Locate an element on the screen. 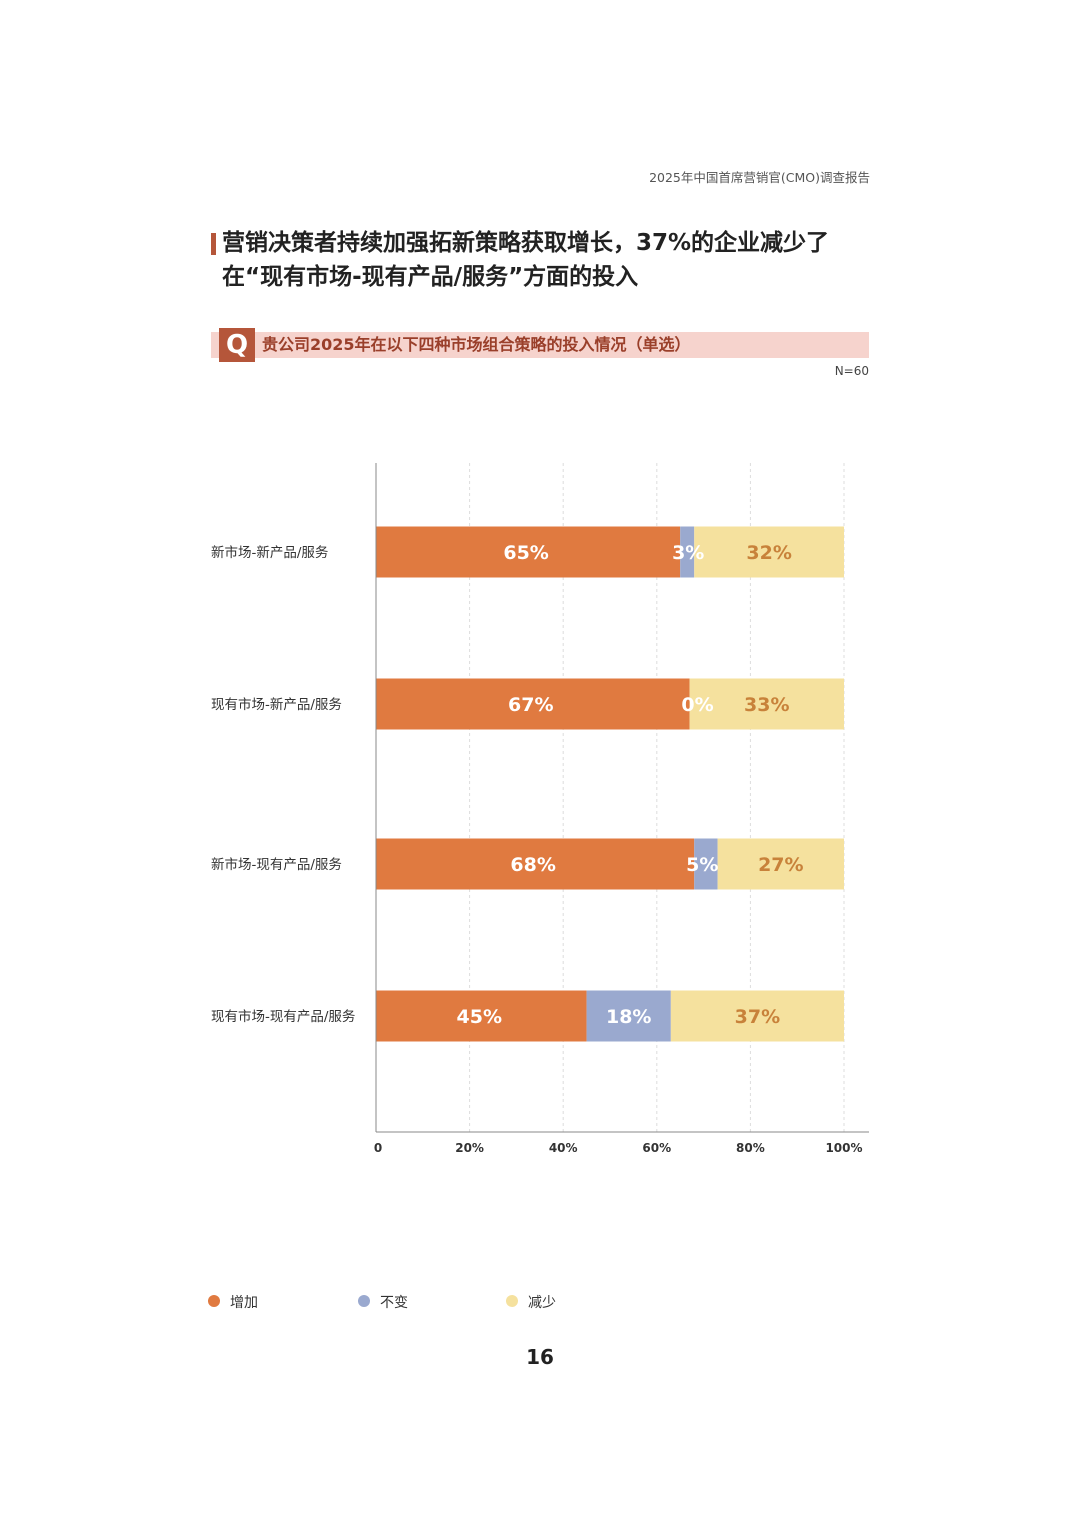 The width and height of the screenshot is (1080, 1527). data-label-decrease-3: 37% is located at coordinates (757, 1017).